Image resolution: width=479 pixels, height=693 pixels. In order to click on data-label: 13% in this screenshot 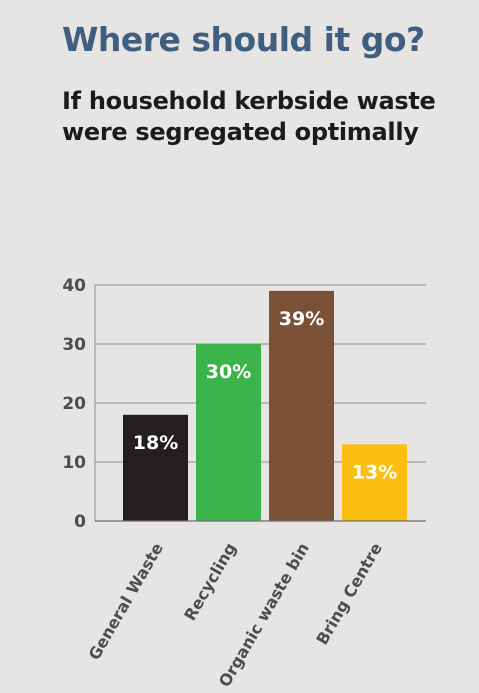, I will do `click(374, 472)`.